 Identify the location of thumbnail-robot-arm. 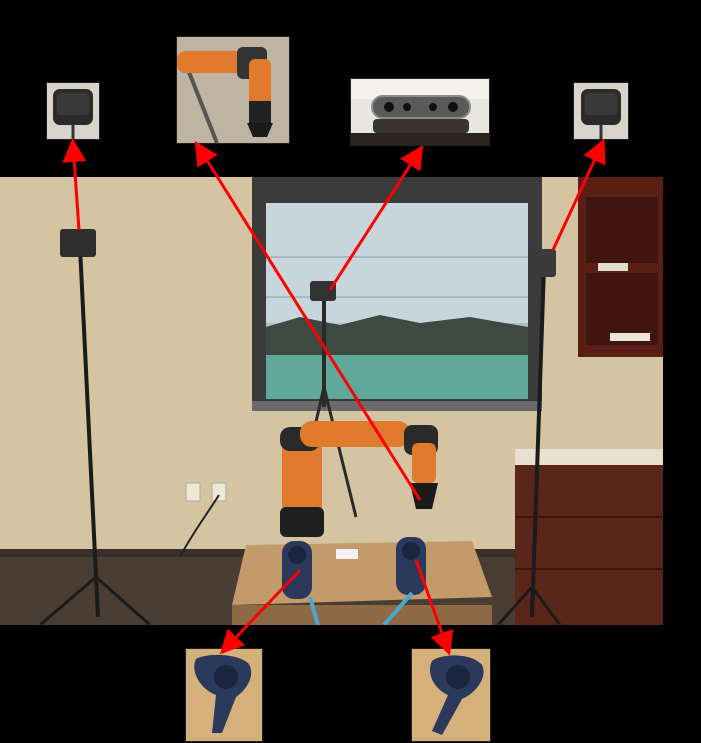
(233, 90).